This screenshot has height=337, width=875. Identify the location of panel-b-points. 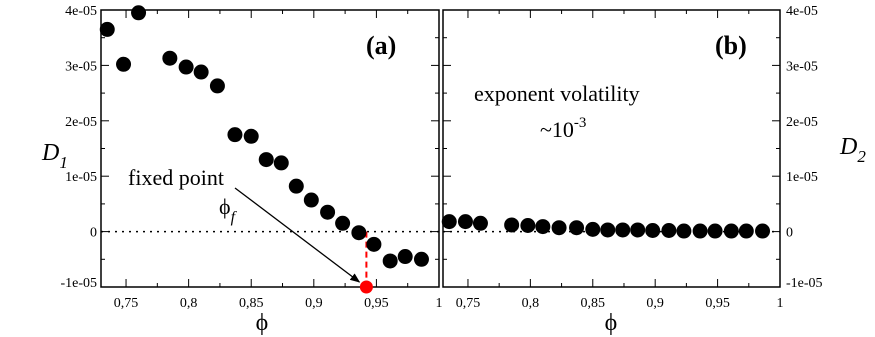
(606, 226).